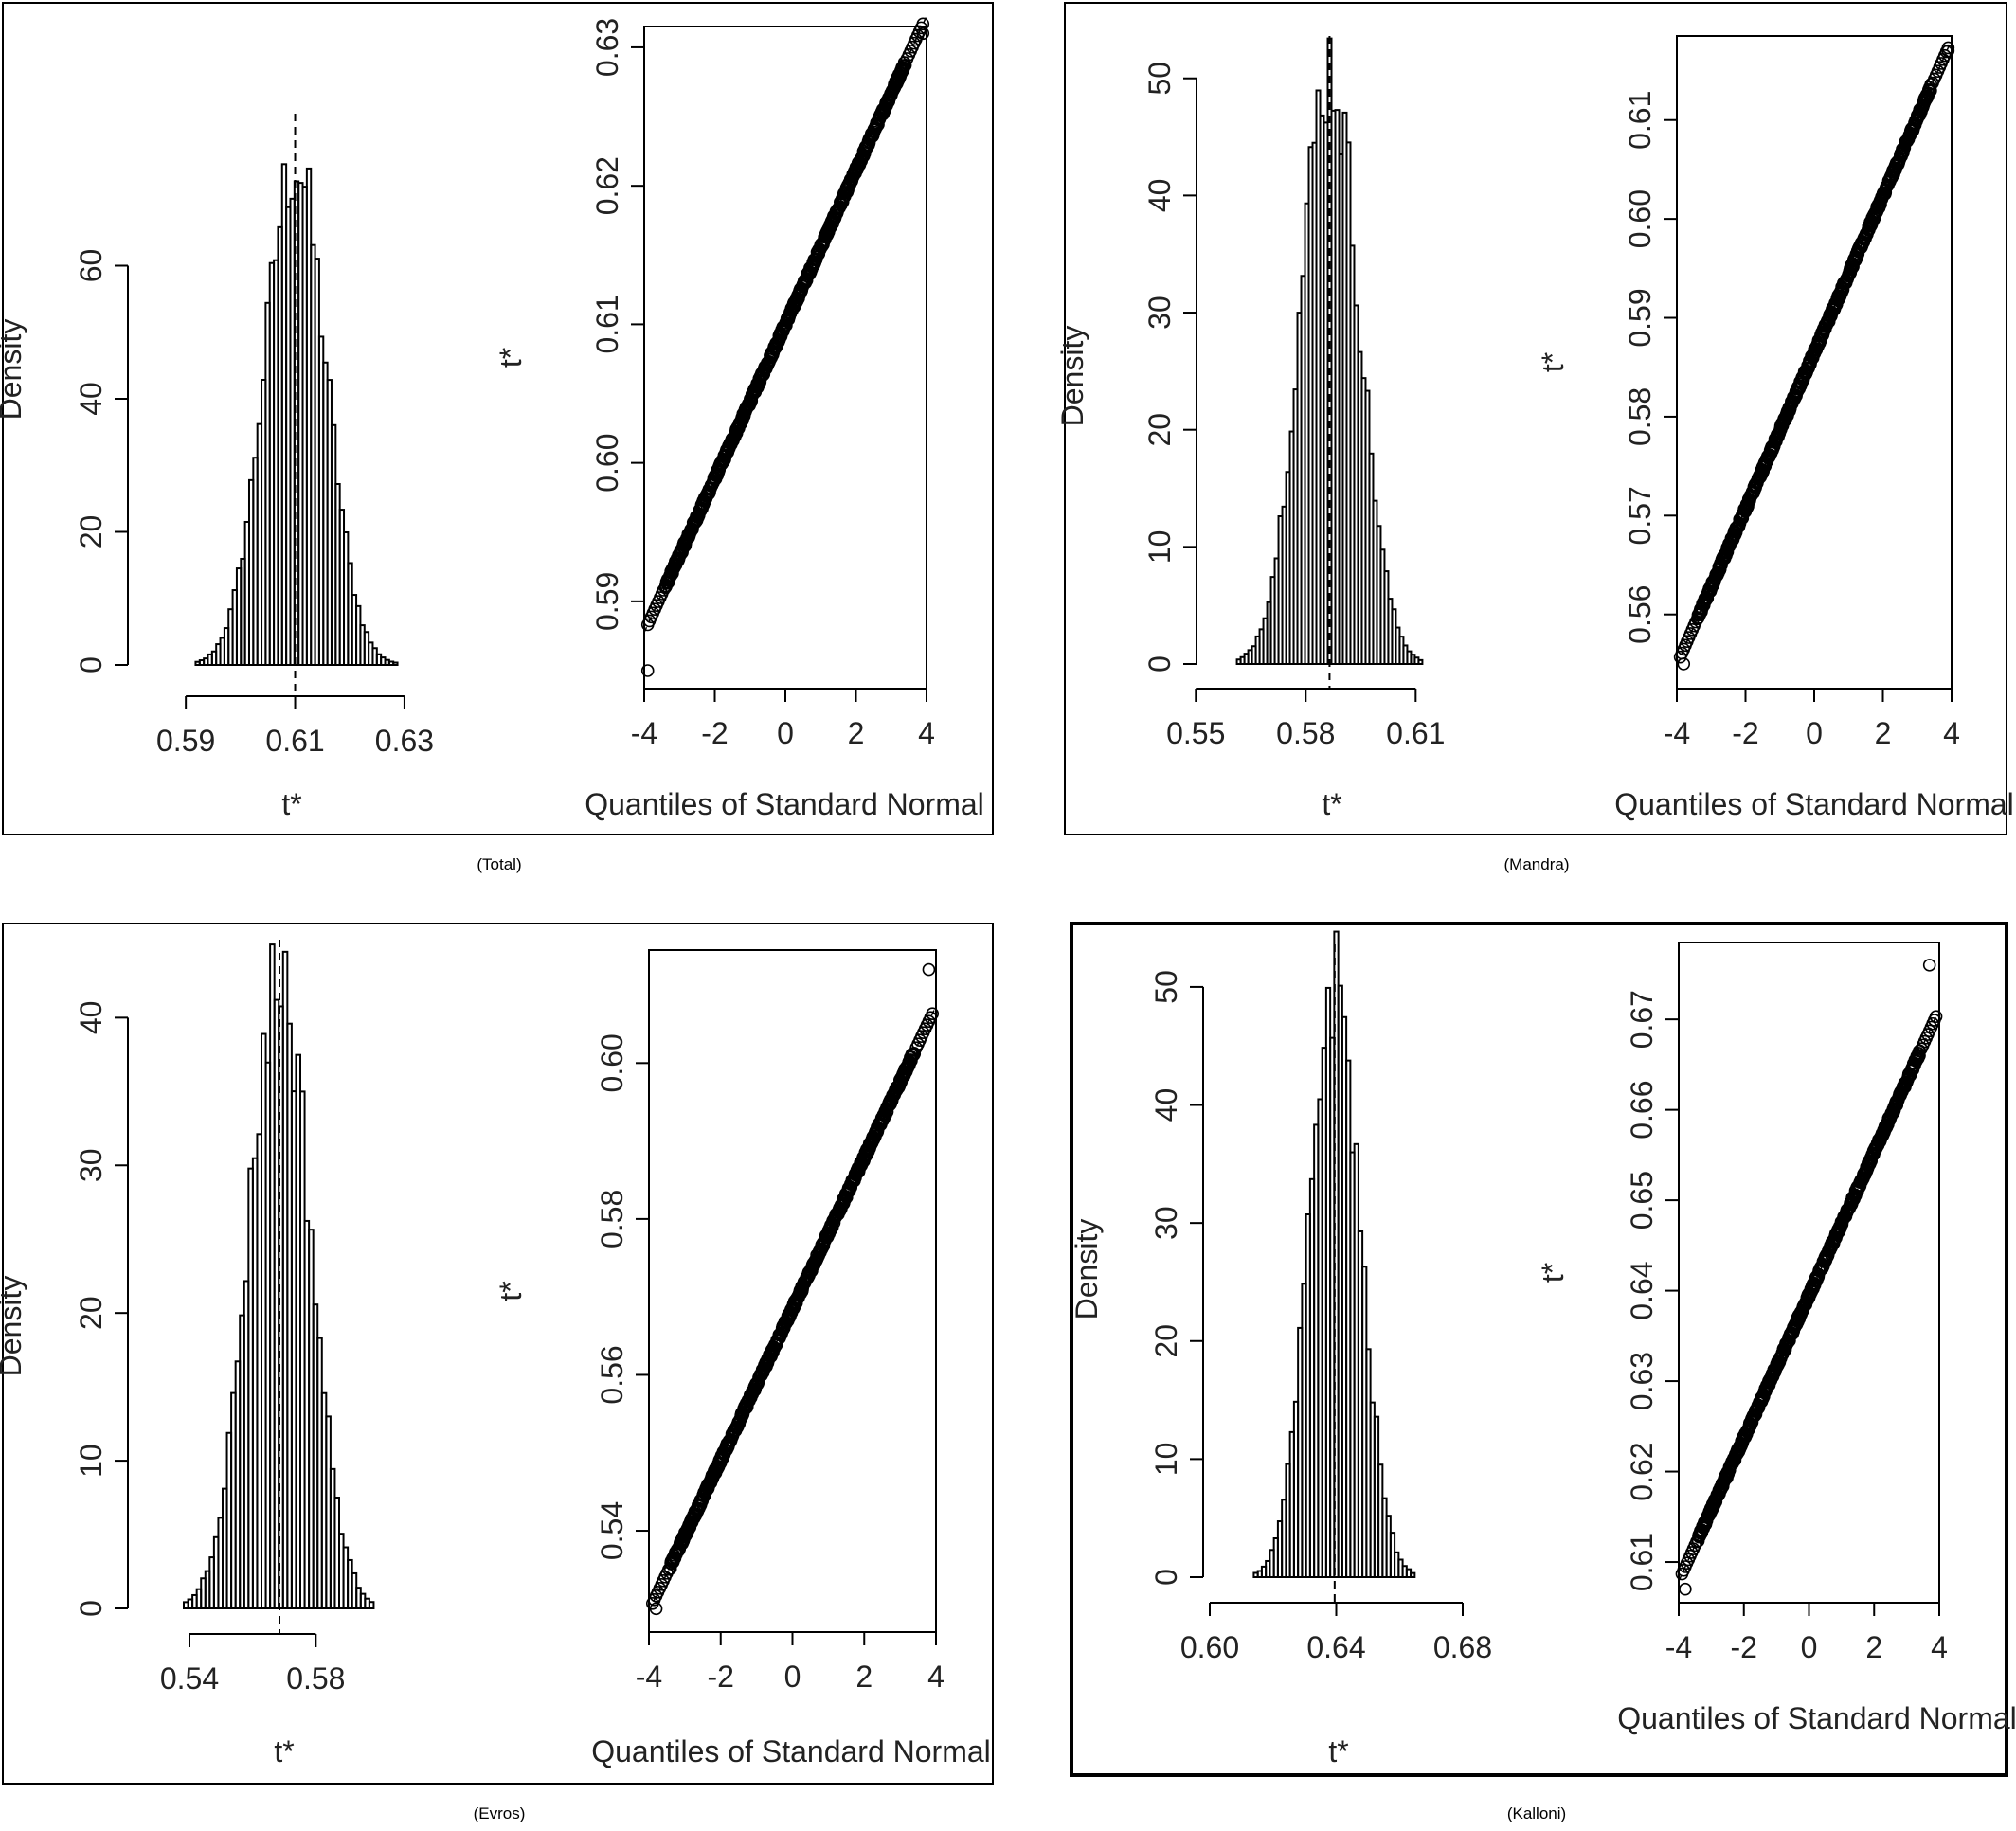 This screenshot has width=2016, height=1831. I want to click on y-tick-label: 0.57, so click(1640, 515).